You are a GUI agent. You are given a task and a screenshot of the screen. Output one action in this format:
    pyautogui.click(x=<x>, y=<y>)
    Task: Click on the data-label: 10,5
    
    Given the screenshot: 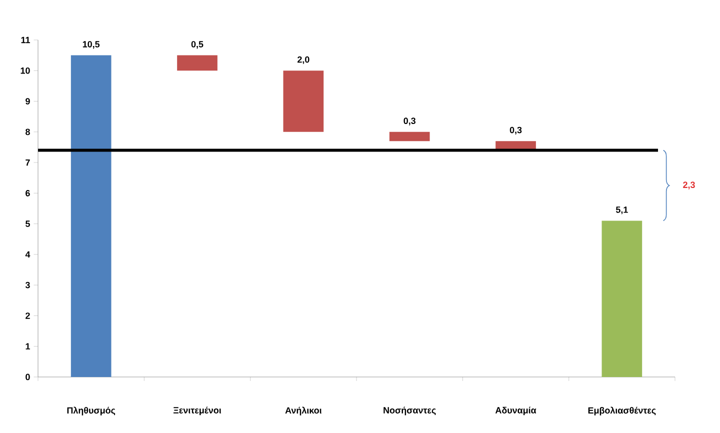 What is the action you would take?
    pyautogui.click(x=91, y=45)
    